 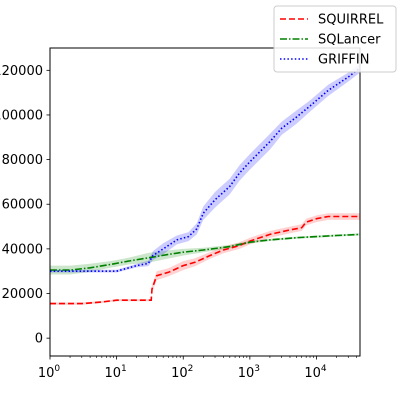 I want to click on y-tick-label: 80000, so click(x=22, y=160).